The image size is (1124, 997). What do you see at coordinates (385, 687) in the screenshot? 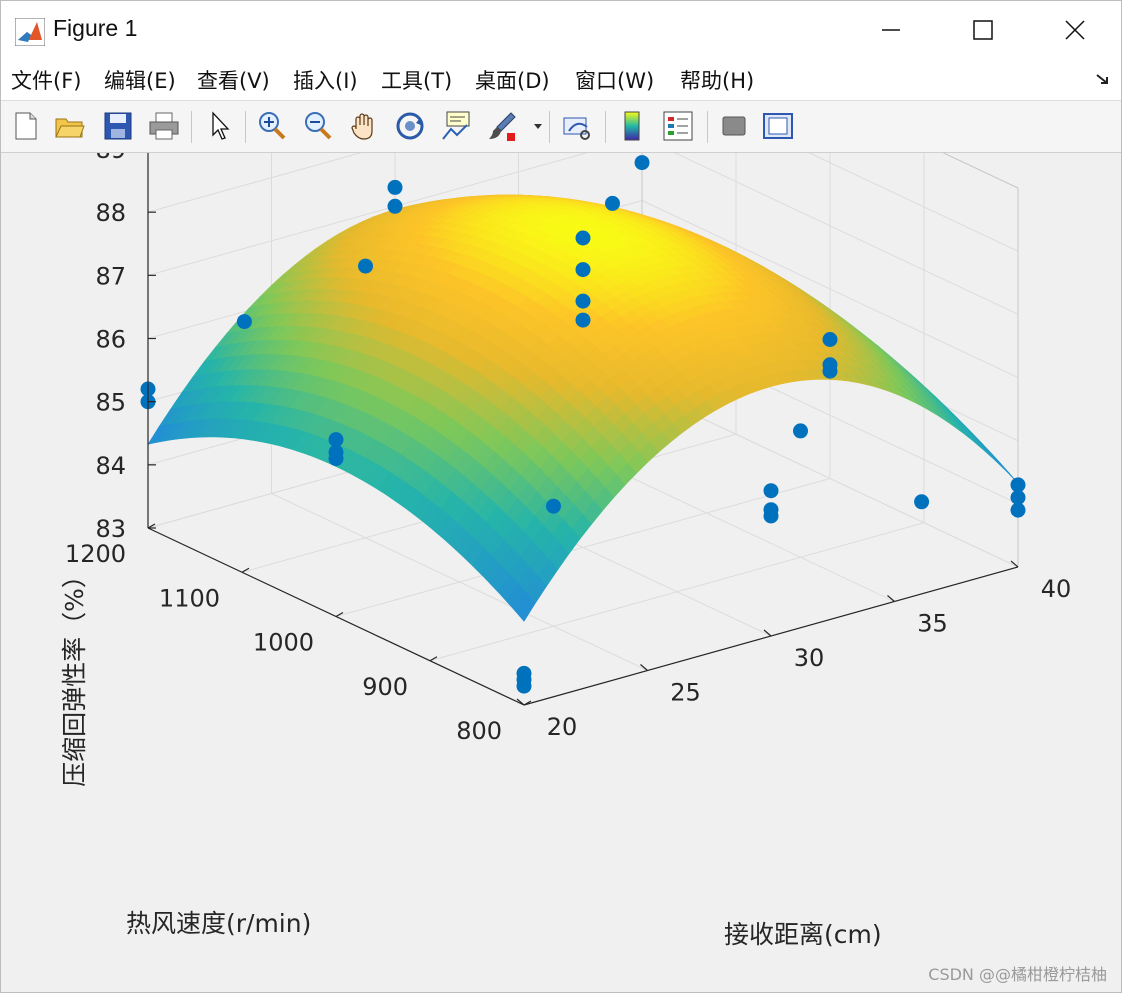
I see `y-tick-label: 900` at bounding box center [385, 687].